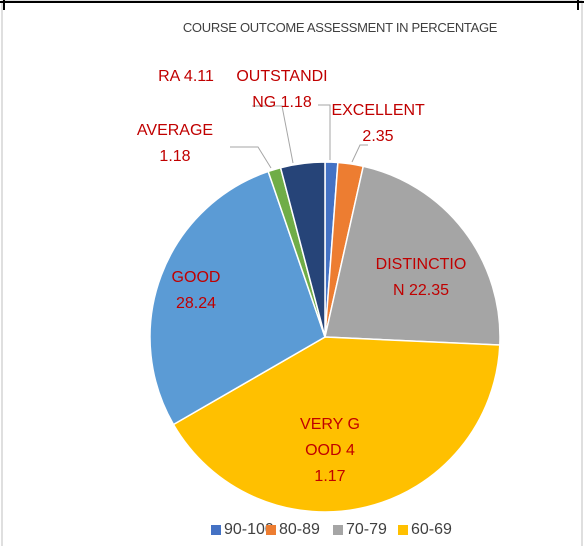  I want to click on data-label: VERY GOOD 41.17, so click(330, 451).